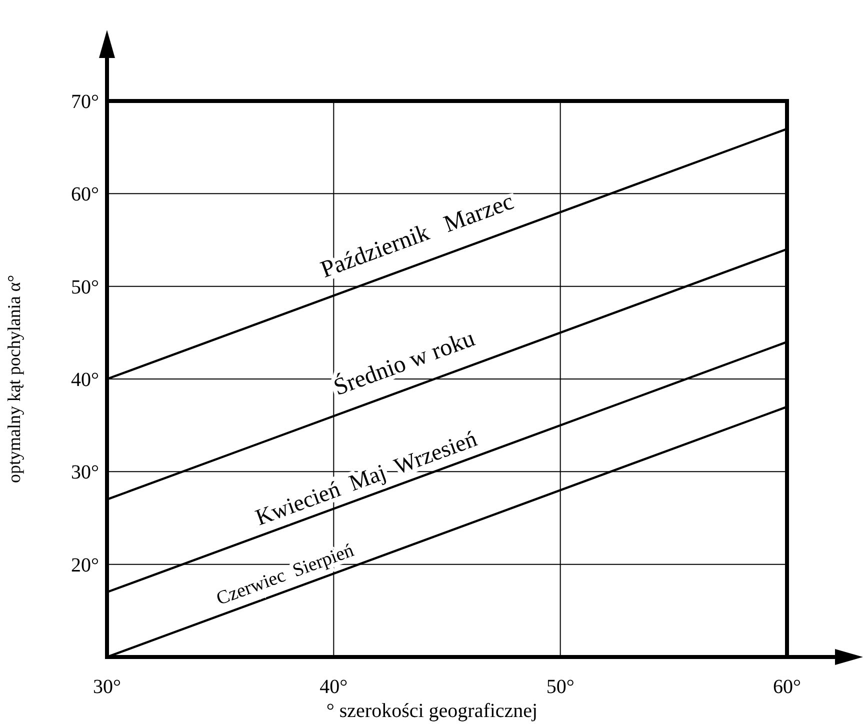 The height and width of the screenshot is (728, 865). What do you see at coordinates (787, 687) in the screenshot?
I see `x-tick-label: 60°` at bounding box center [787, 687].